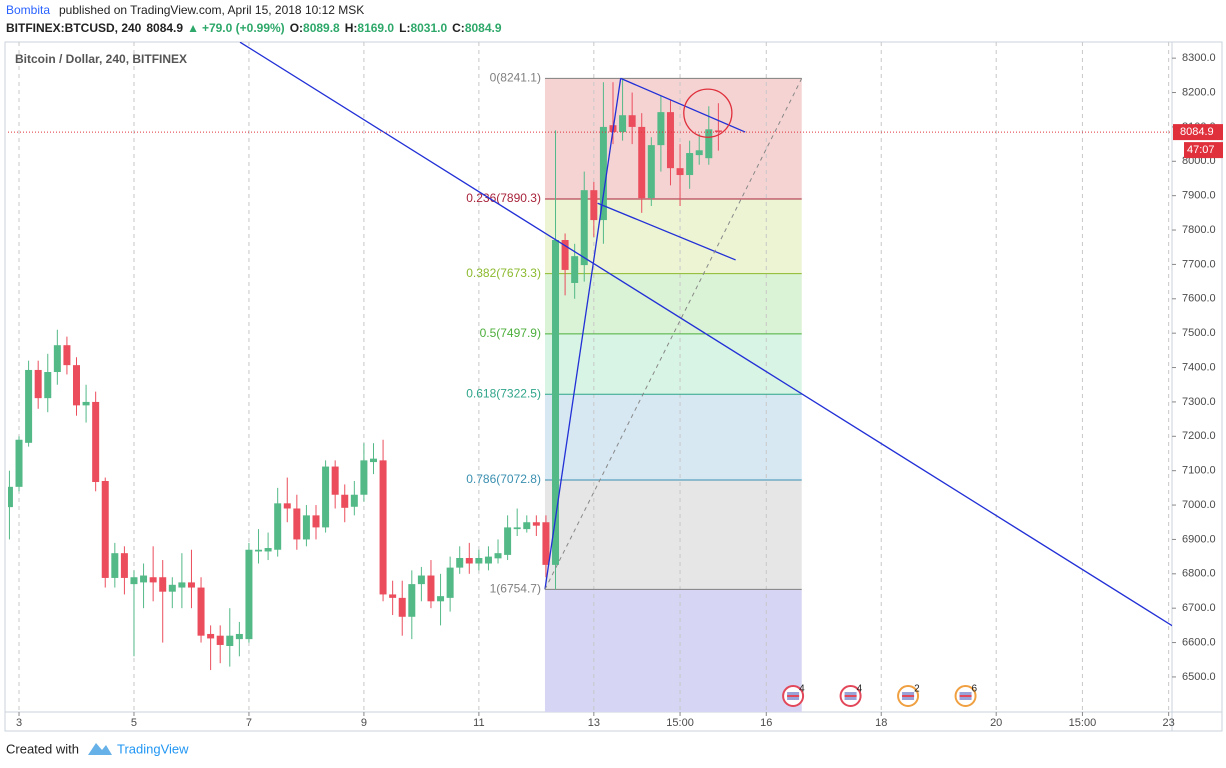  I want to click on price-label-box, so click(1198, 132).